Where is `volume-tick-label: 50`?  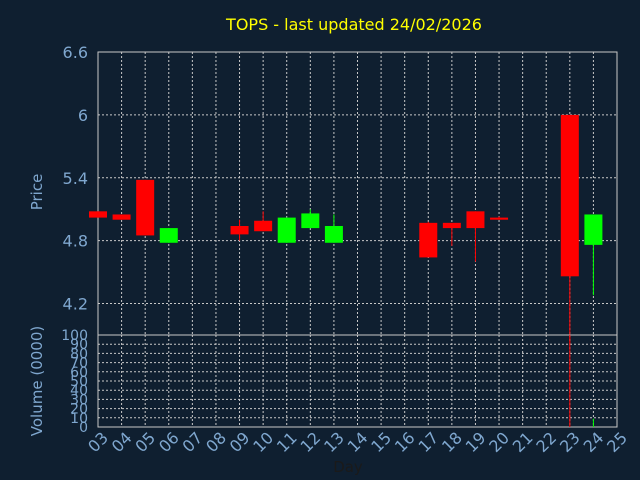
volume-tick-label: 50 is located at coordinates (79, 382).